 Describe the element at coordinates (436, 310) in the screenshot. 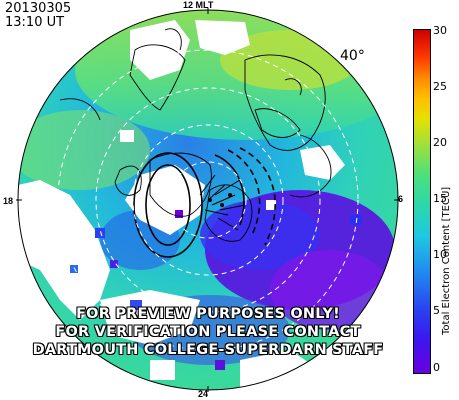

I see `colorbar-tick-5: 5` at that location.